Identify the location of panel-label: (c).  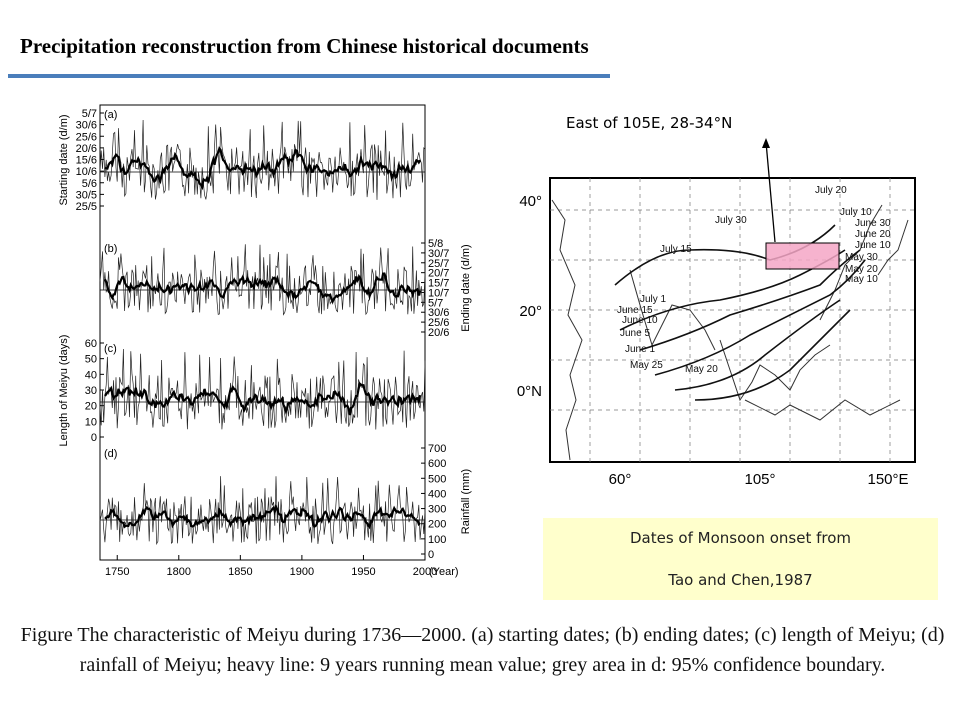
(110, 349).